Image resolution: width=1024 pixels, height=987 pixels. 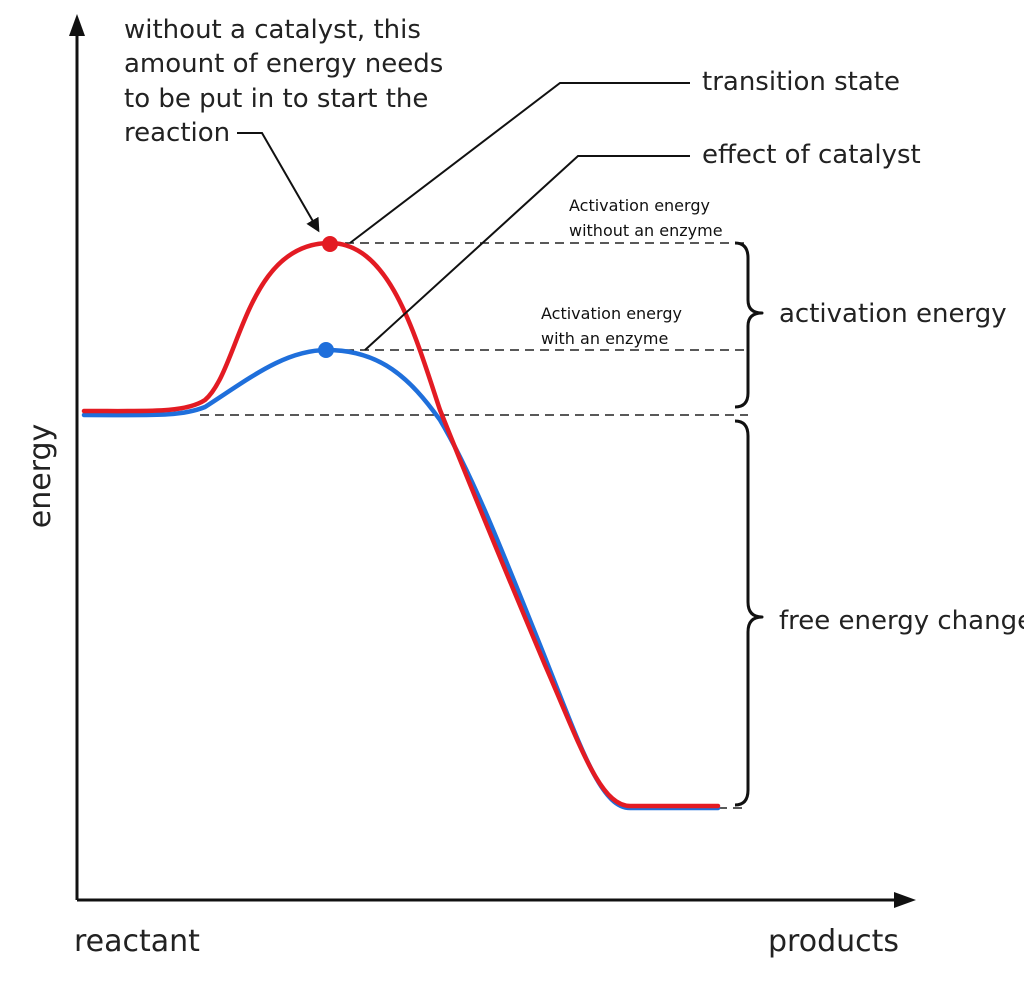 What do you see at coordinates (519, 163) in the screenshot?
I see `transition-state-leader` at bounding box center [519, 163].